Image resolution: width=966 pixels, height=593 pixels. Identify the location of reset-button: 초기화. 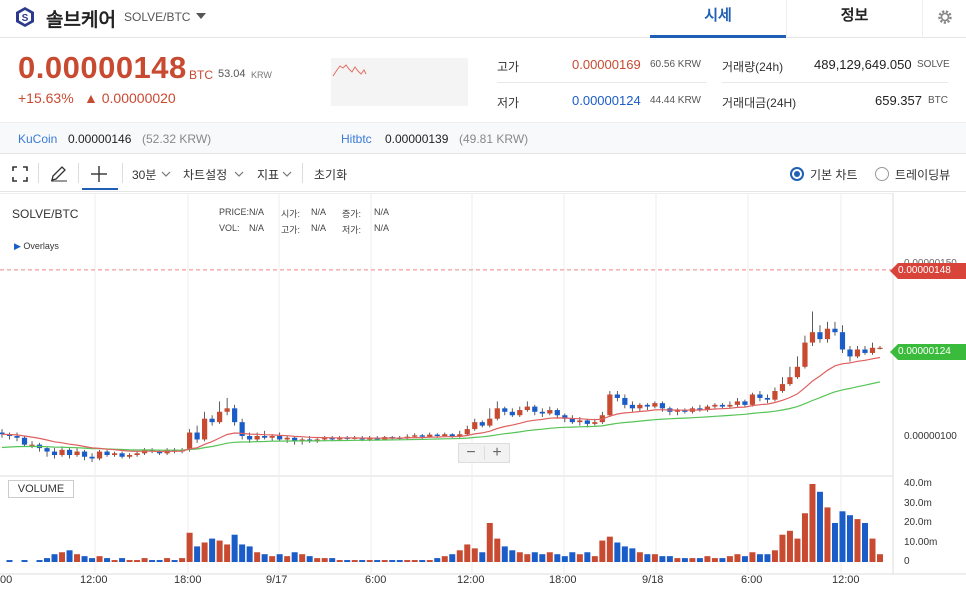
(331, 175).